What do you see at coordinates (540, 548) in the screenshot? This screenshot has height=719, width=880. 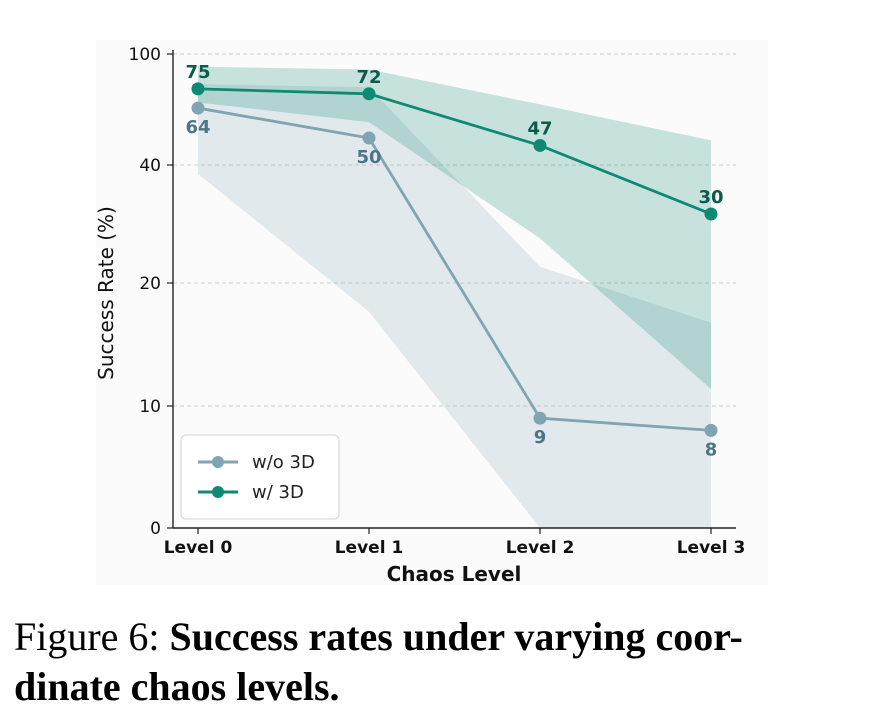 I see `x-tick-label: Level 2` at bounding box center [540, 548].